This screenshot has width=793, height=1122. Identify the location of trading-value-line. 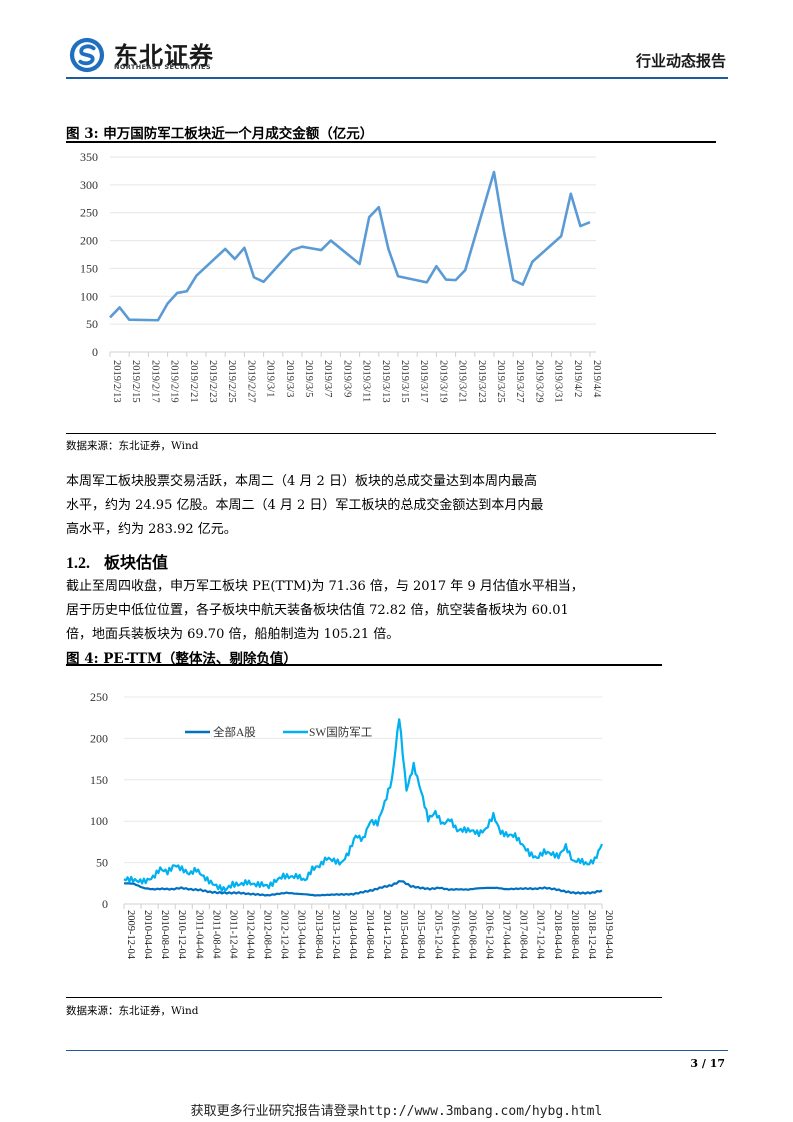
(350, 246).